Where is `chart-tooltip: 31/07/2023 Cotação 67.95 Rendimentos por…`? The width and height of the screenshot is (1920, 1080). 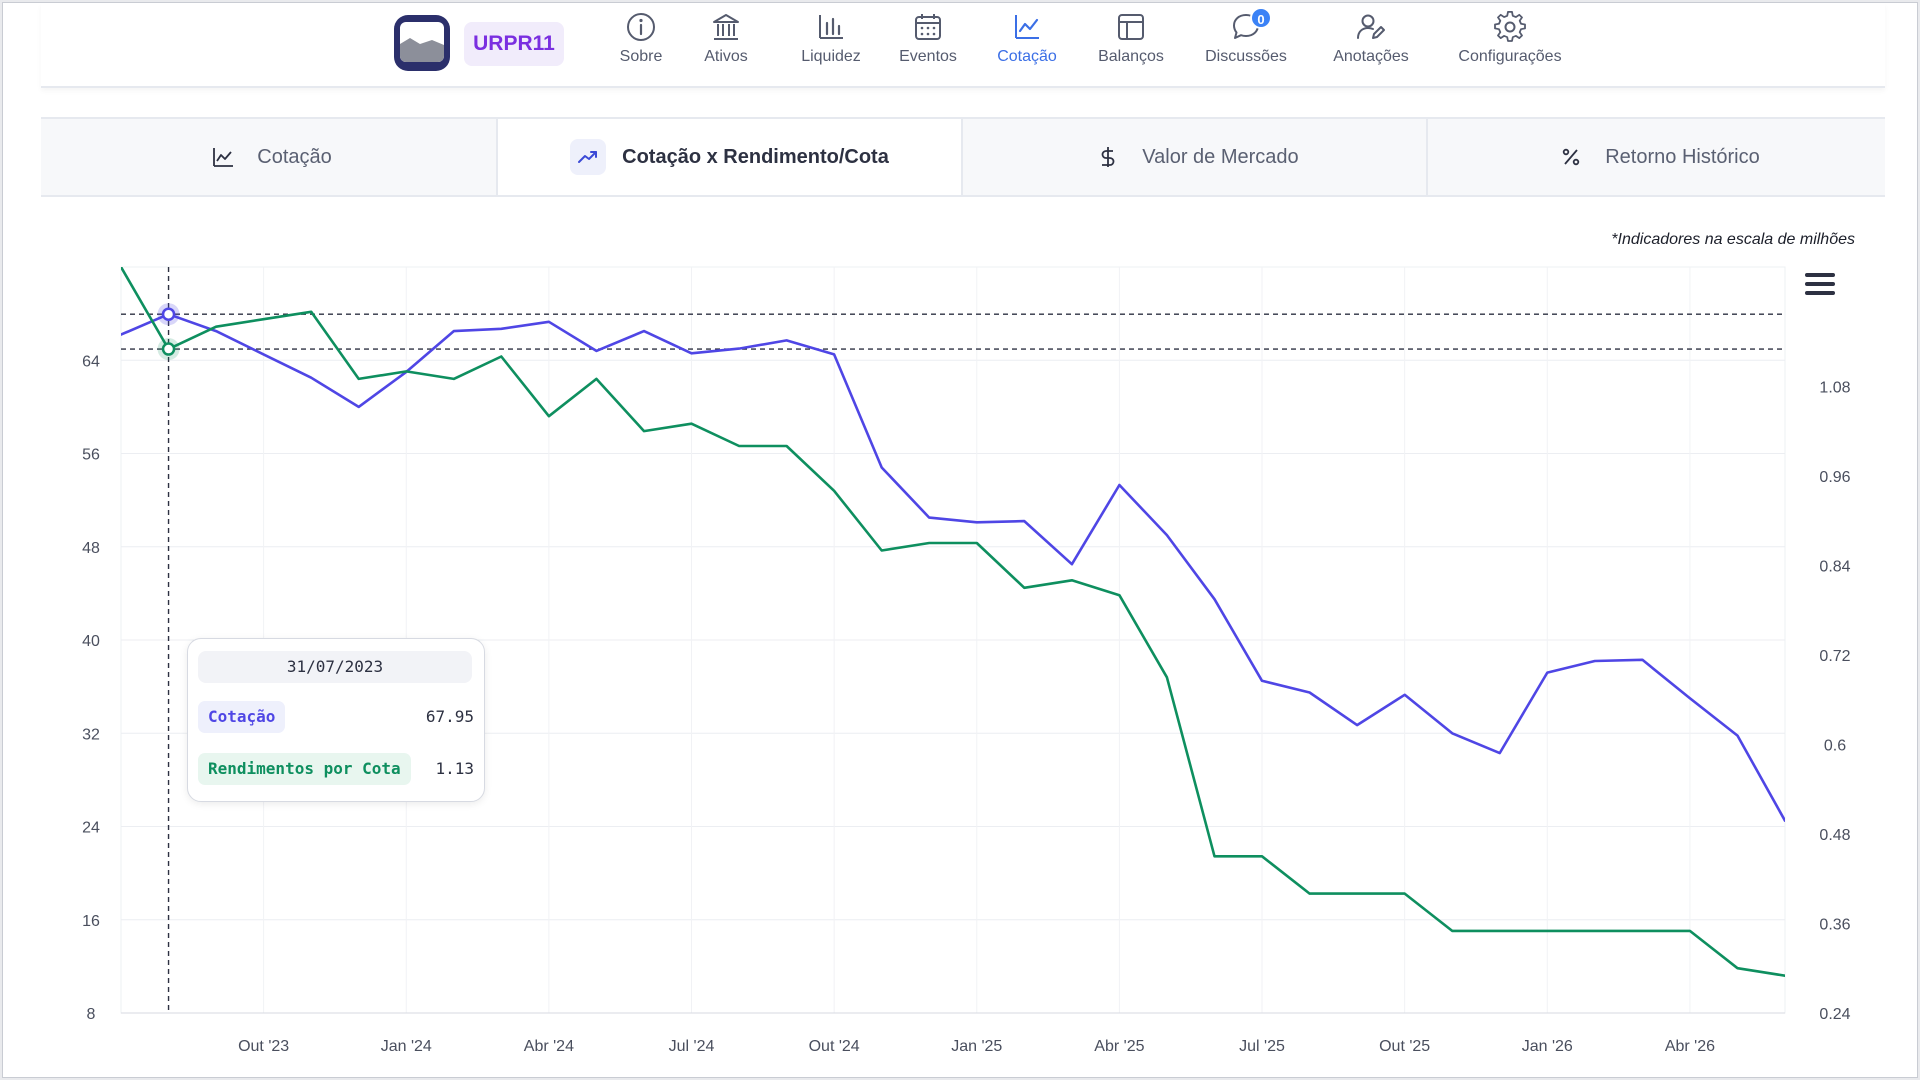
chart-tooltip: 31/07/2023 Cotação 67.95 Rendimentos por… is located at coordinates (336, 720).